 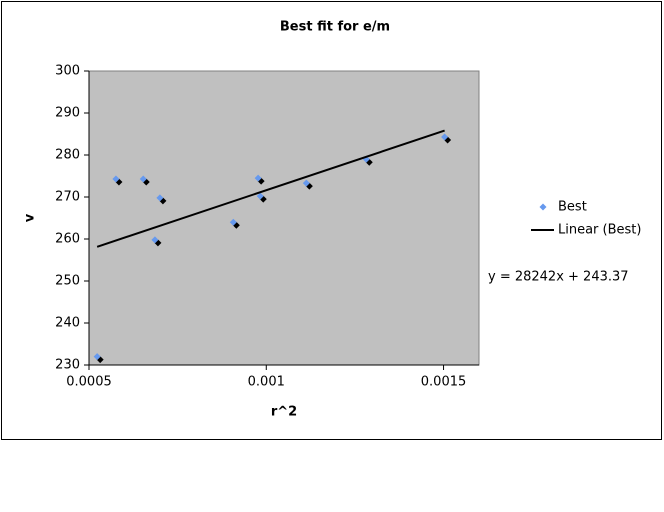 I want to click on chart-title: Best fit for e/m, so click(x=335, y=27).